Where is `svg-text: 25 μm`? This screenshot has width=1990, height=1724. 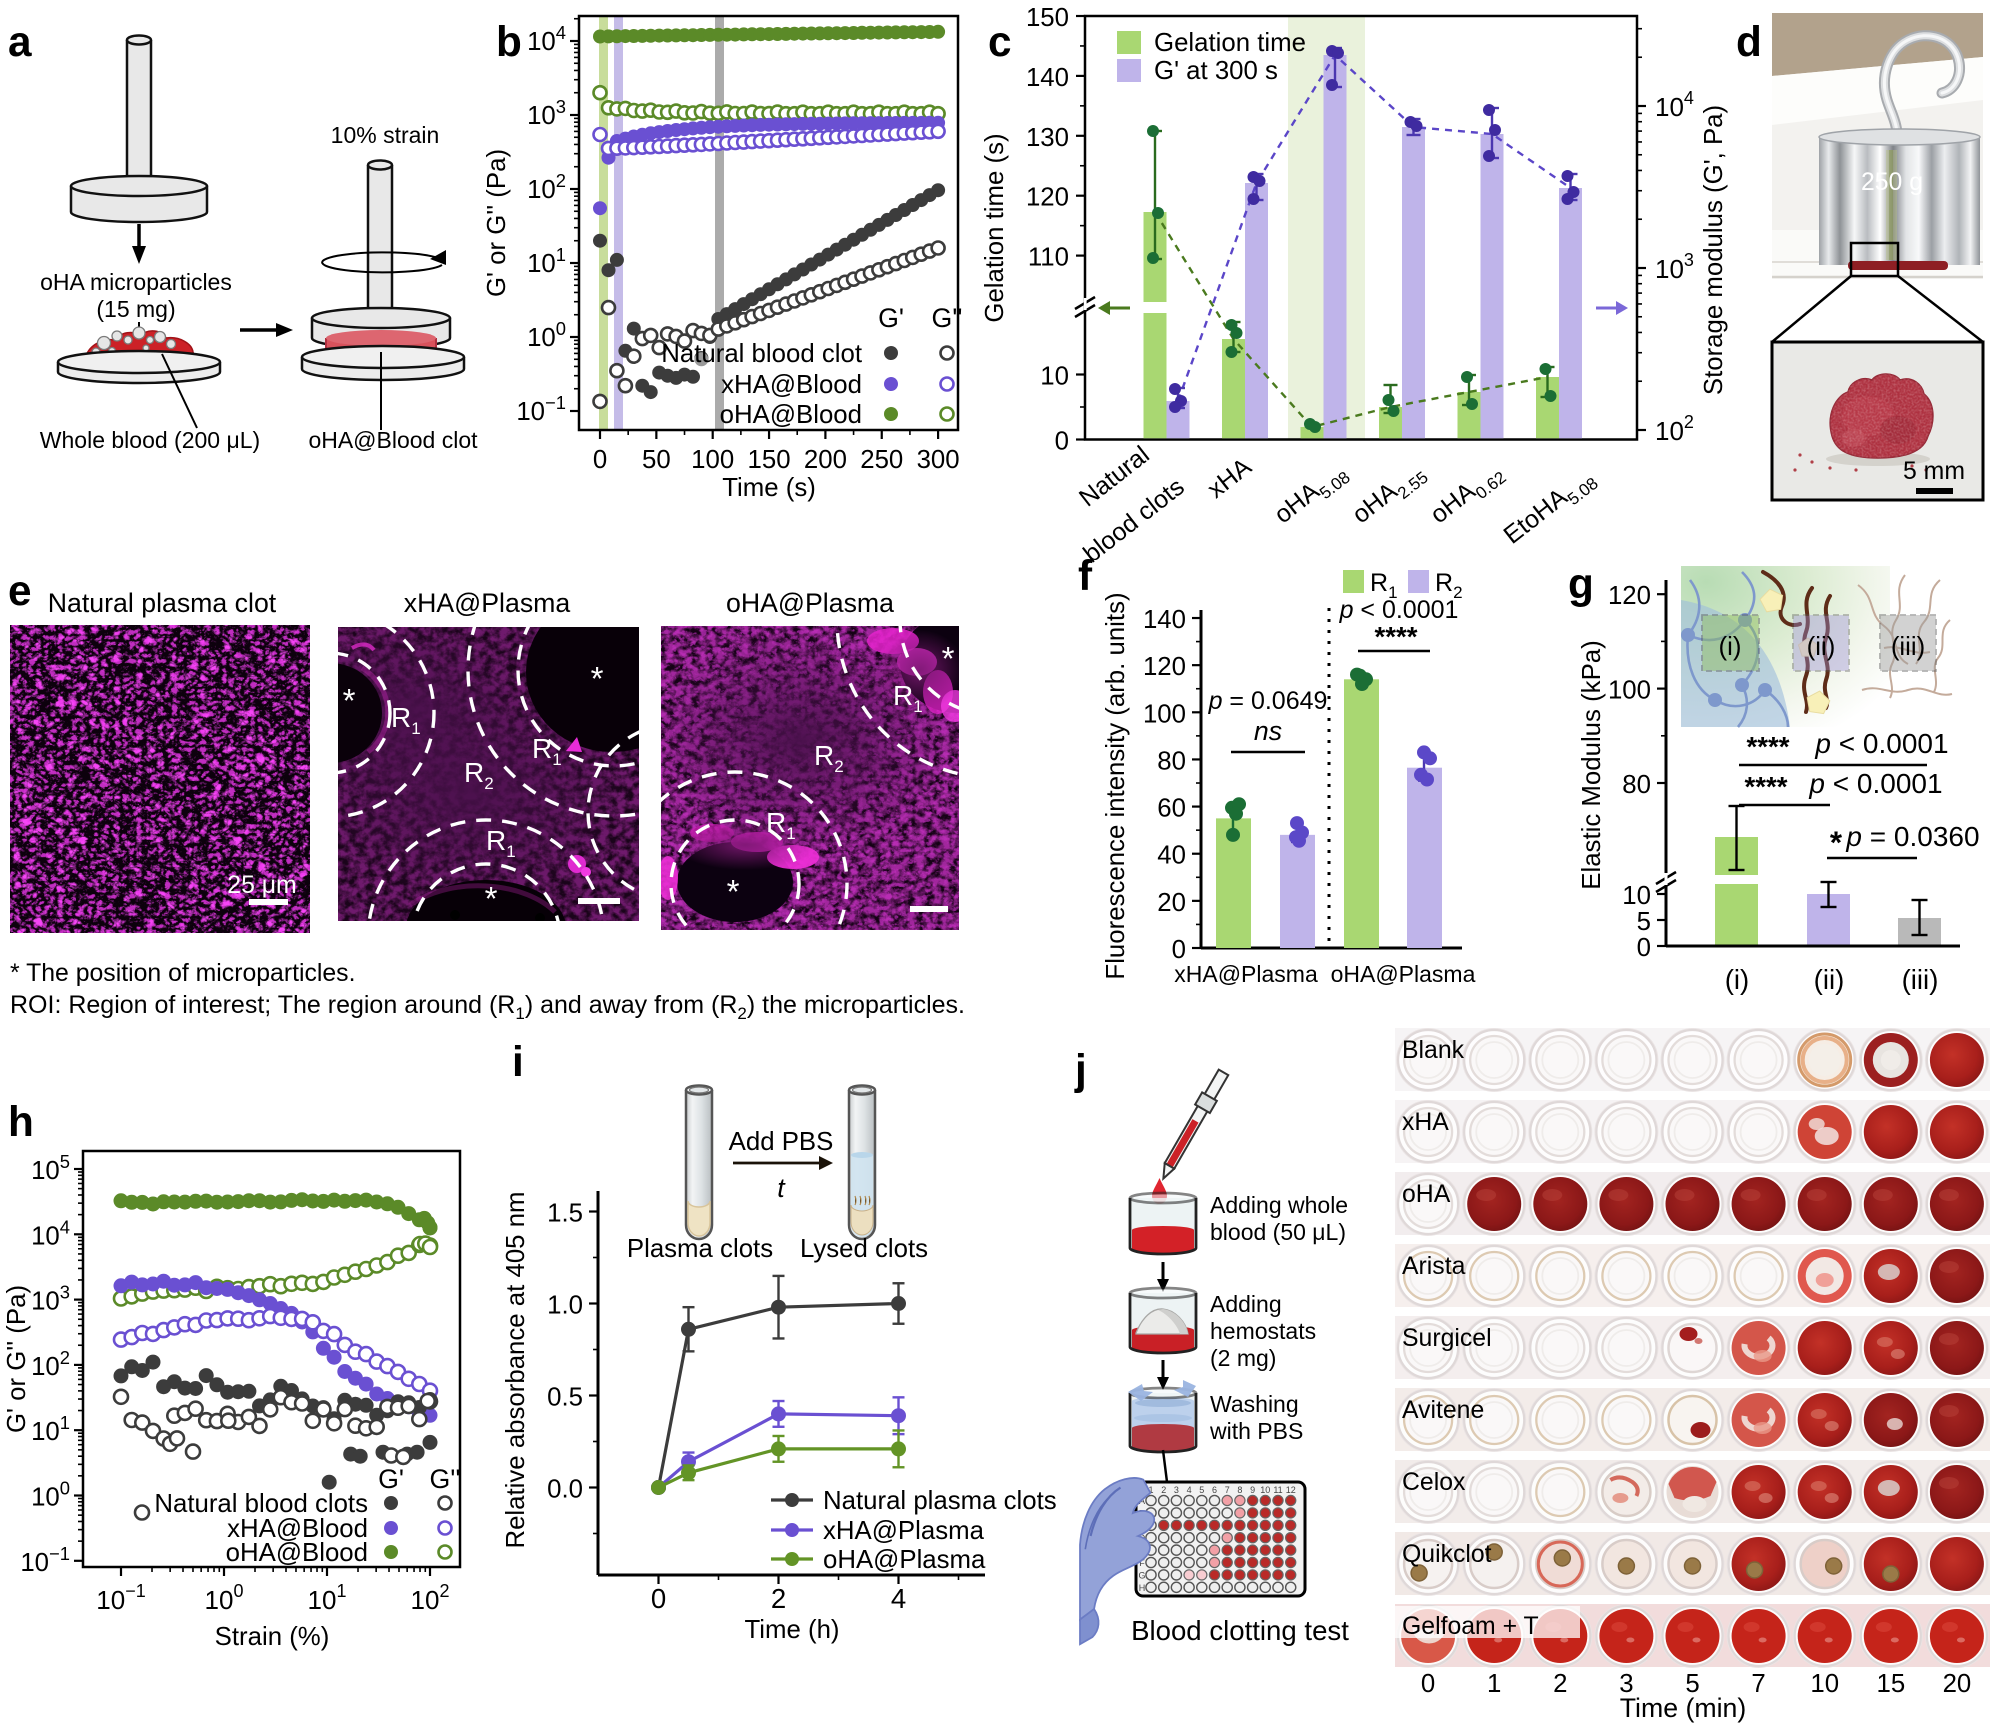 svg-text: 25 μm is located at coordinates (261, 885).